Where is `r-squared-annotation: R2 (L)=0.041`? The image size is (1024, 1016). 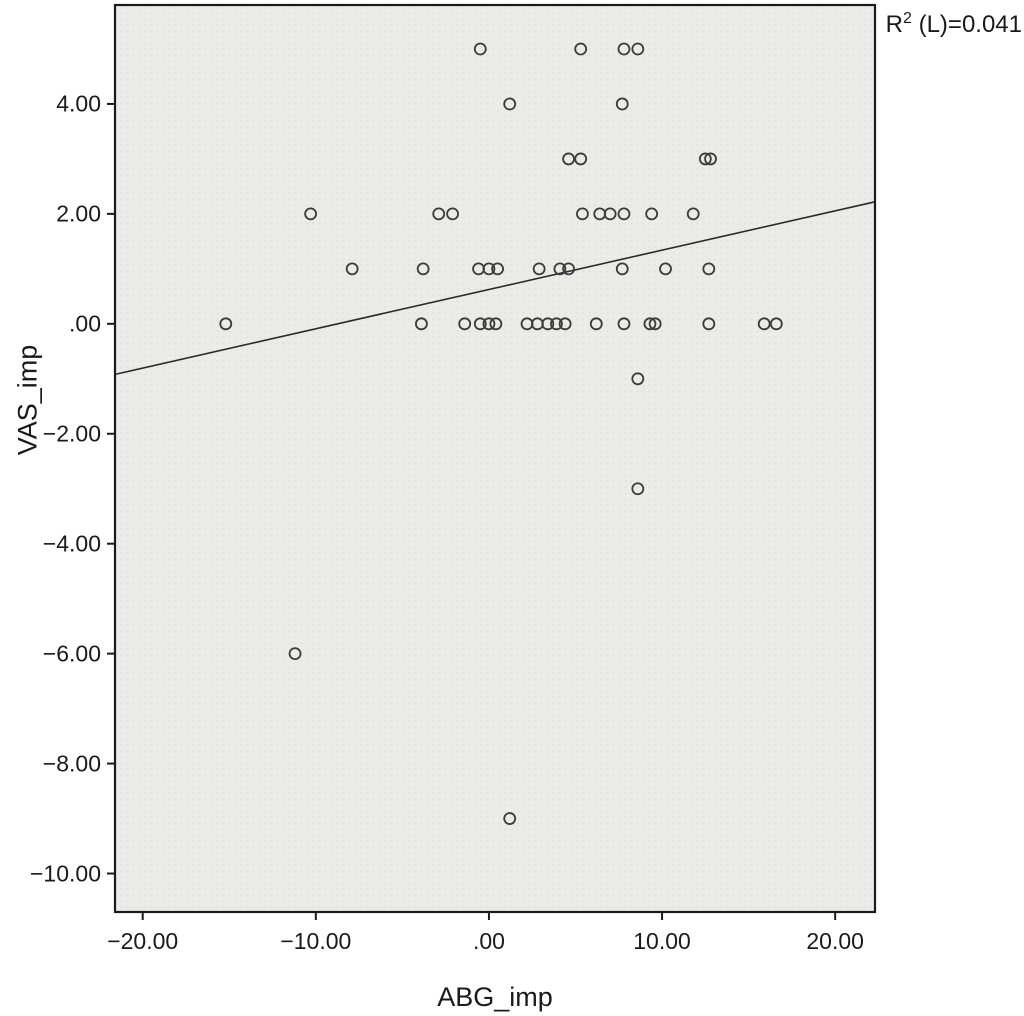 r-squared-annotation: R2 (L)=0.041 is located at coordinates (954, 24).